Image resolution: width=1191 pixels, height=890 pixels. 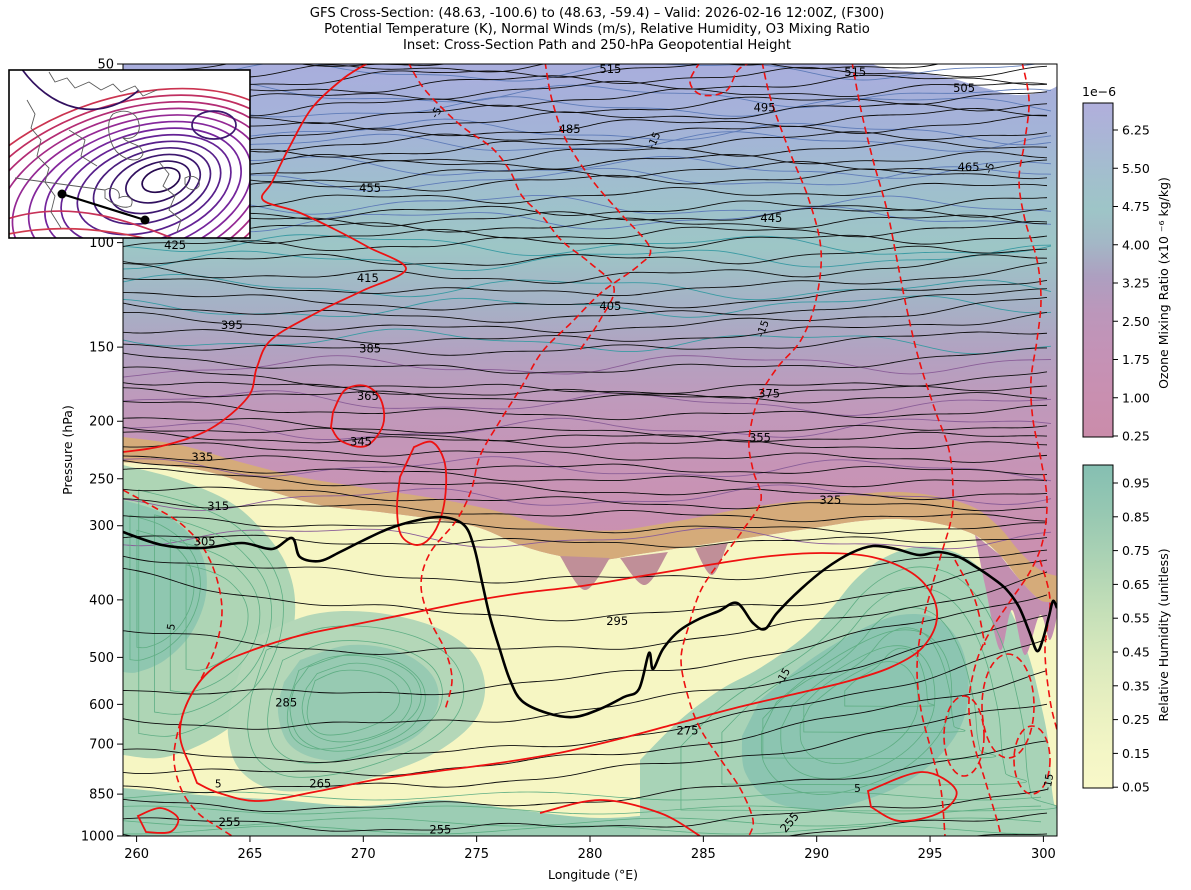 What do you see at coordinates (101, 479) in the screenshot?
I see `y-tick-label: 250` at bounding box center [101, 479].